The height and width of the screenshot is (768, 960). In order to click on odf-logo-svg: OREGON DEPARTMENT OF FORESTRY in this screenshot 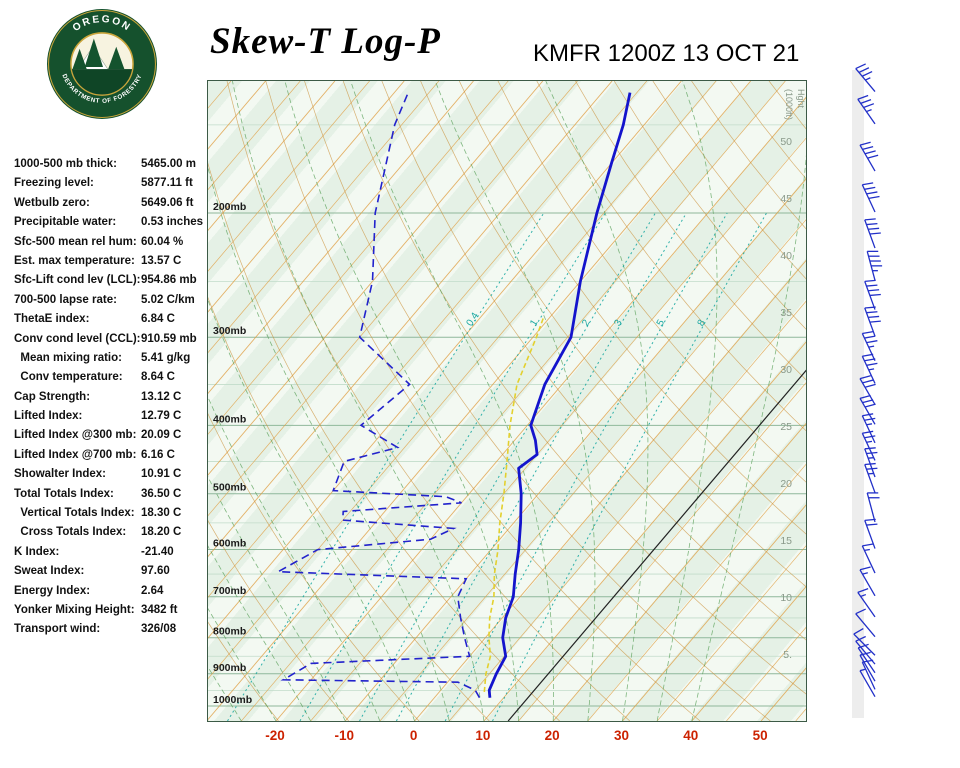, I will do `click(102, 64)`.